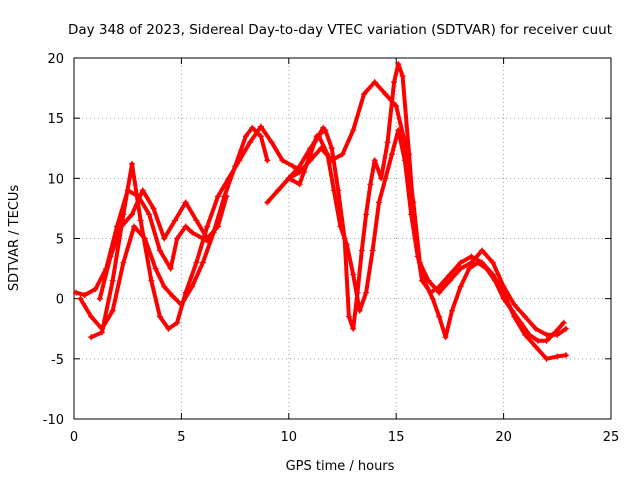 The height and width of the screenshot is (480, 640). I want to click on y-tick-label: -5, so click(57, 360).